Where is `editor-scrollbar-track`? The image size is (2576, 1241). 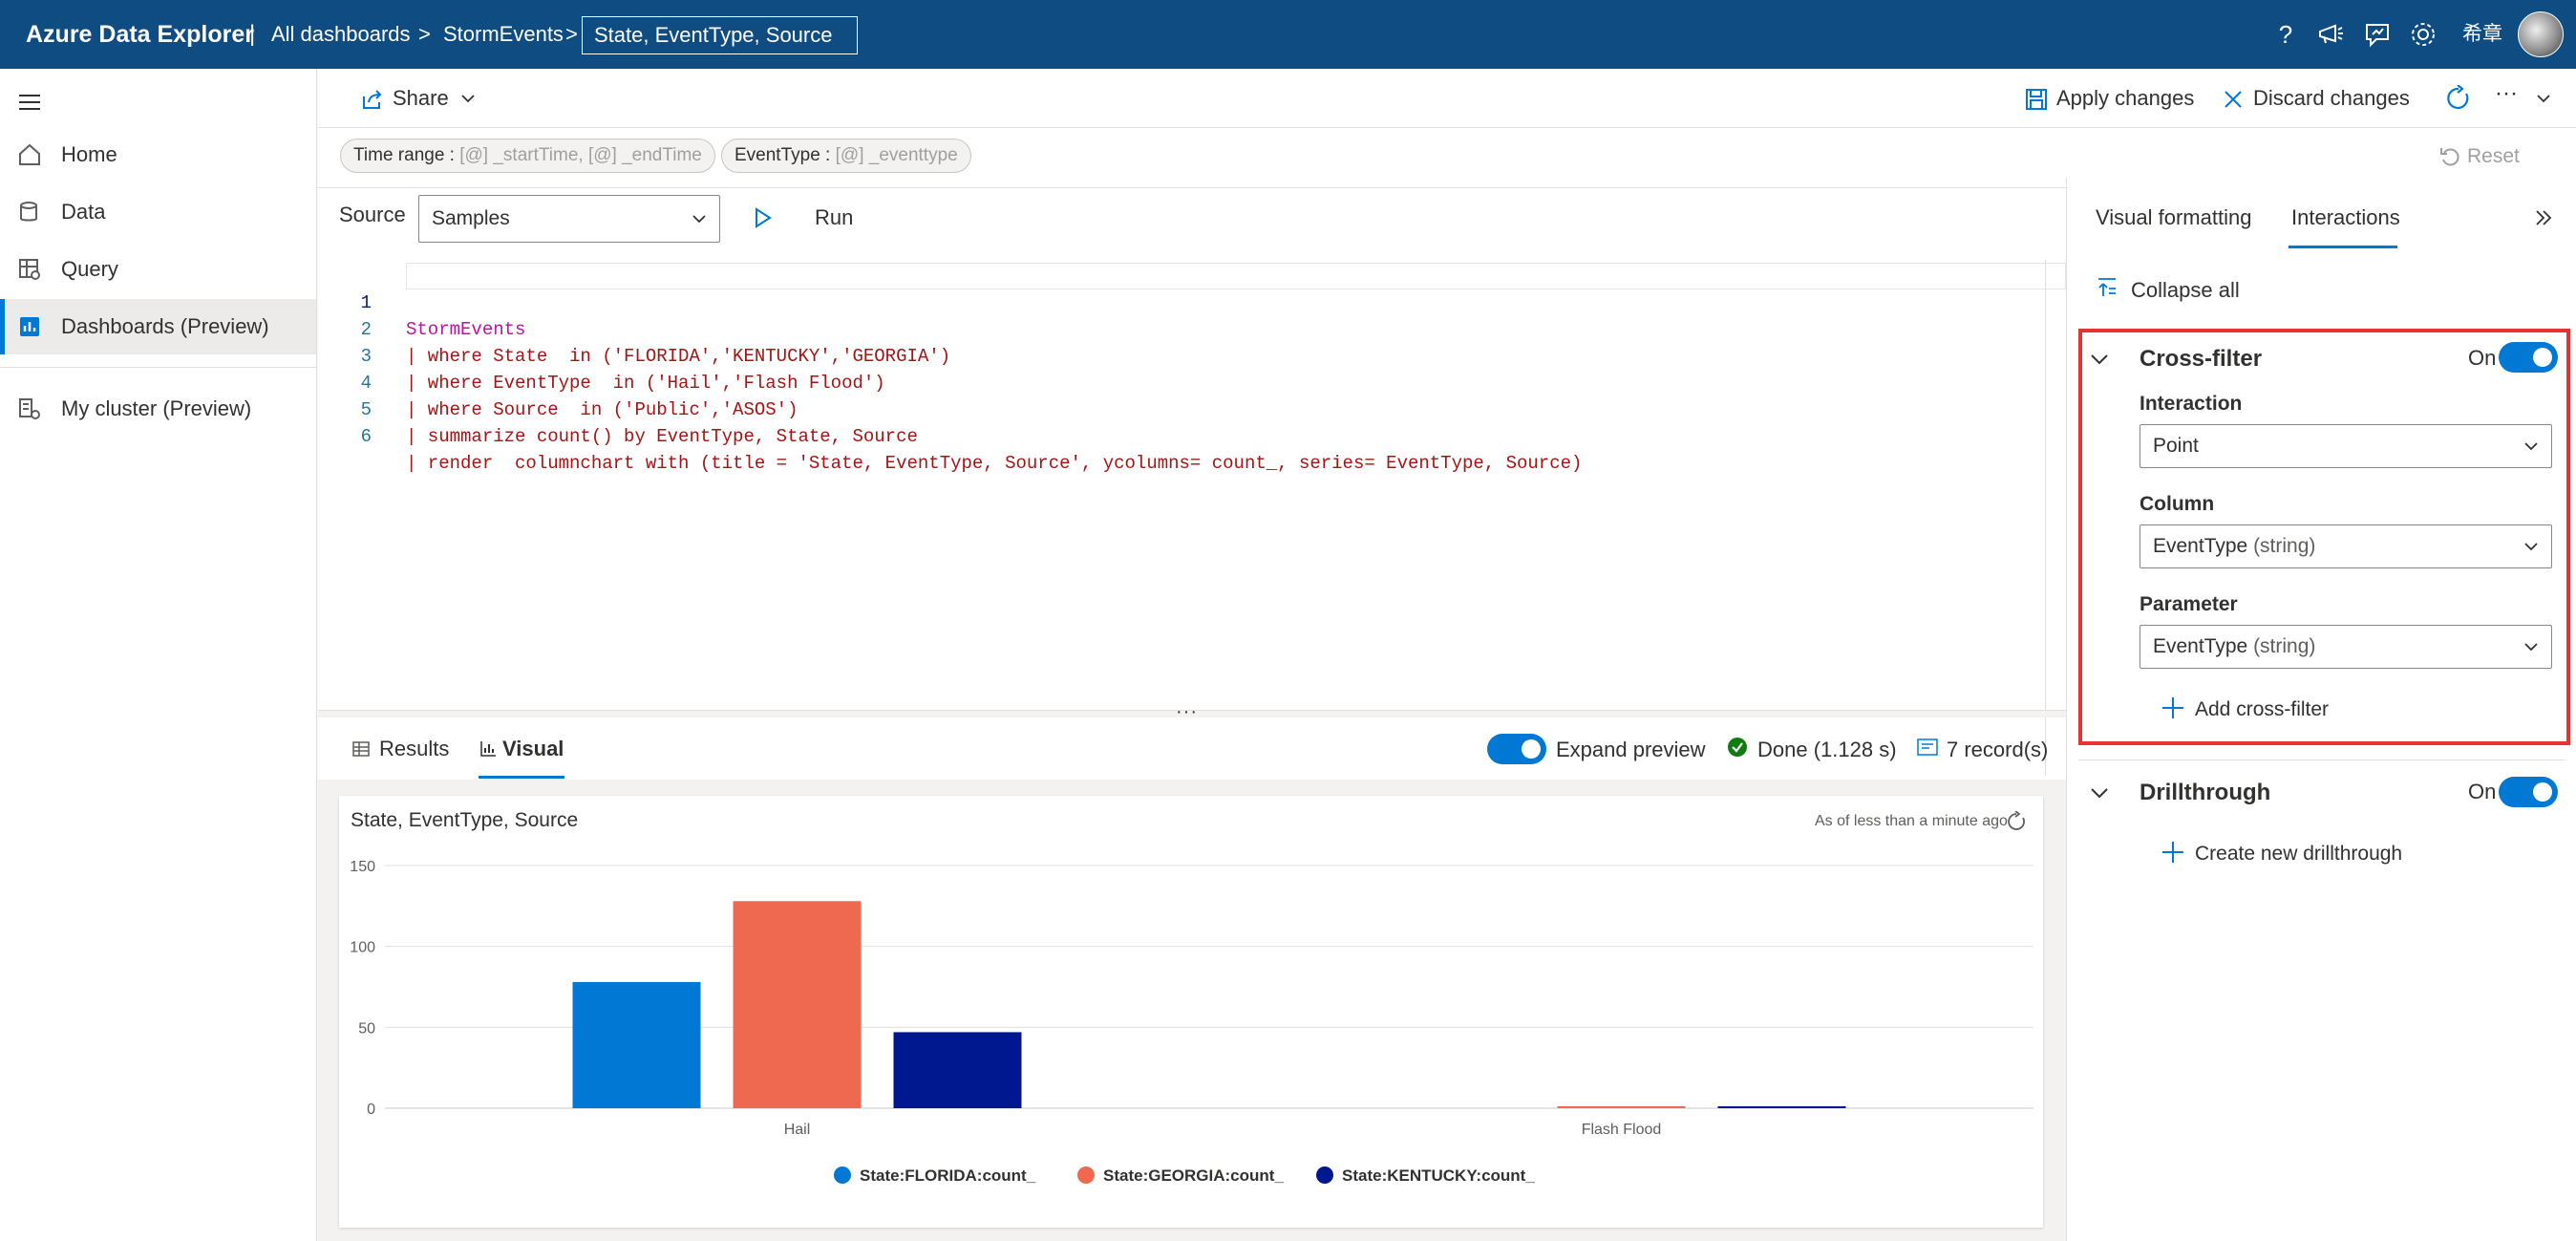
editor-scrollbar-track is located at coordinates (2045, 518).